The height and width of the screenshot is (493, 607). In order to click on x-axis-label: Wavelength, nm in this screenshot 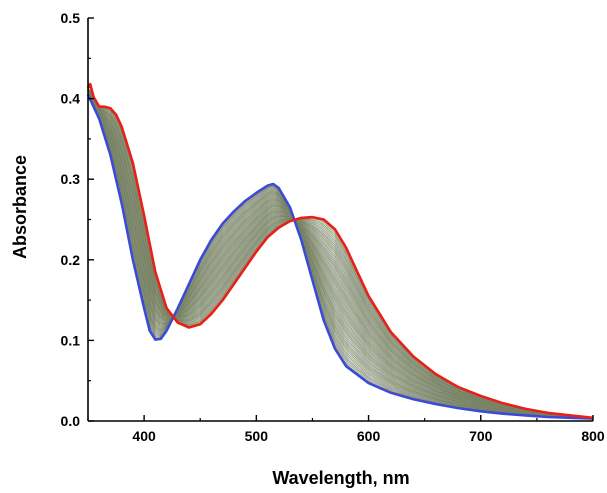, I will do `click(340, 478)`.